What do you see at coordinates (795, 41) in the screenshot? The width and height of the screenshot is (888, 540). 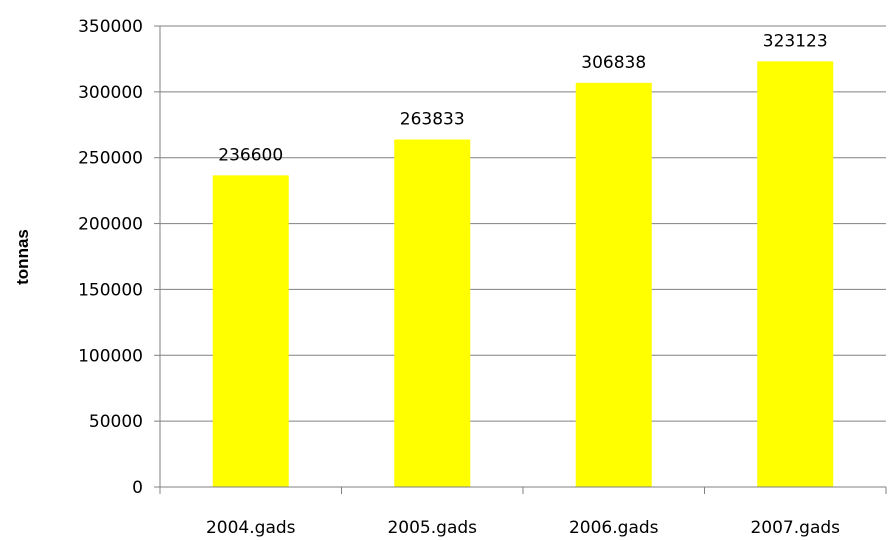 I see `data-label: 323123` at bounding box center [795, 41].